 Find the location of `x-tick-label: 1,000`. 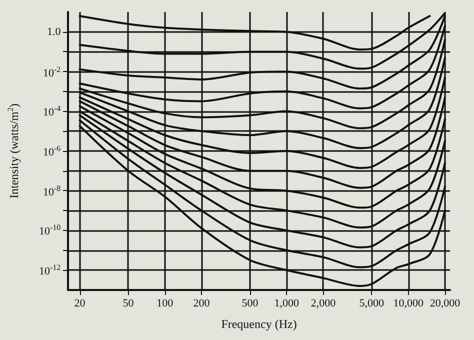

x-tick-label: 1,000 is located at coordinates (287, 304).